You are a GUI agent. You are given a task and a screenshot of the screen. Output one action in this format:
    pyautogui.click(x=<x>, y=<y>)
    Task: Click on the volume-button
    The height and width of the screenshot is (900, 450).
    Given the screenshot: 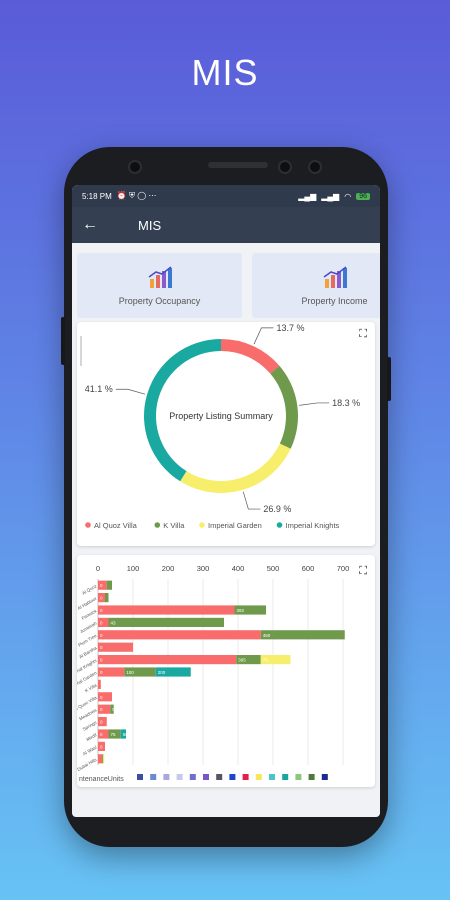 What is the action you would take?
    pyautogui.click(x=63, y=341)
    